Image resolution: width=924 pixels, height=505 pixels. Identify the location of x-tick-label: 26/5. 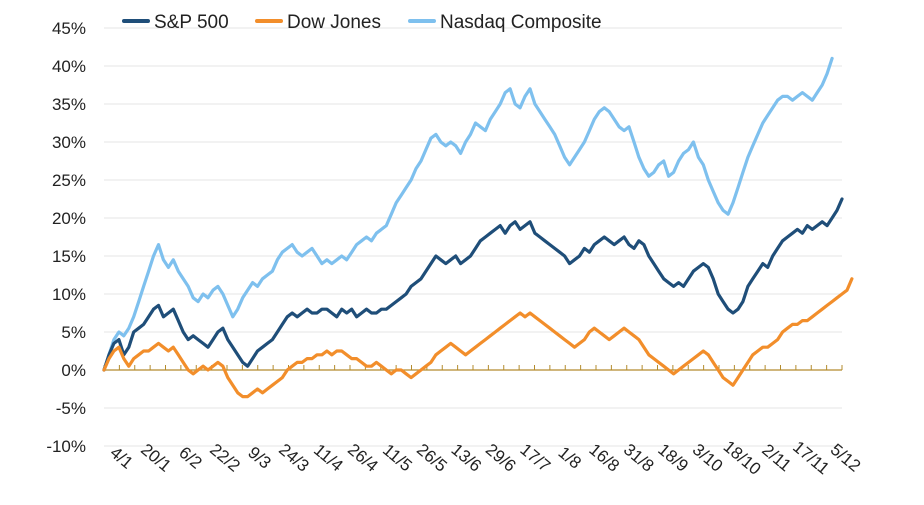
(432, 458).